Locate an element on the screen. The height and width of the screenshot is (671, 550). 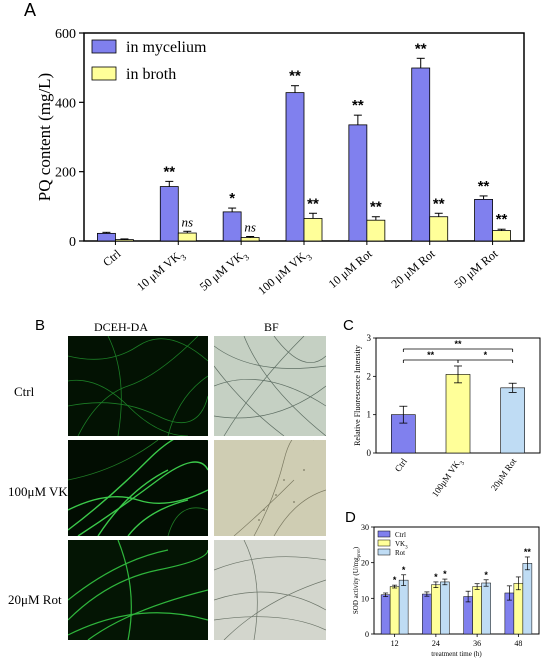
x-tick-label: 24 is located at coordinates (436, 643).